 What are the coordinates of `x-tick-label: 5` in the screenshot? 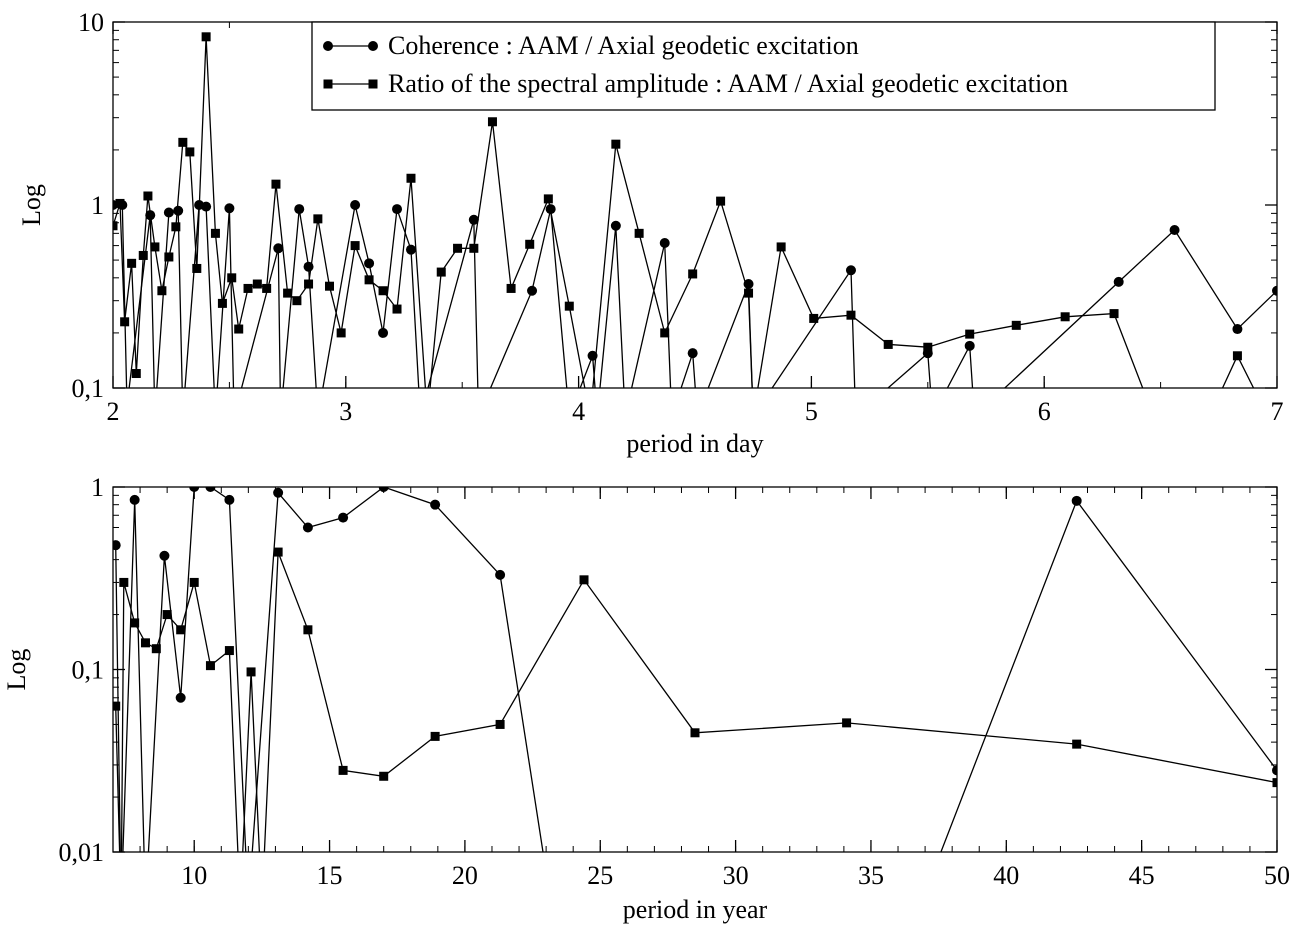 It's located at (811, 411).